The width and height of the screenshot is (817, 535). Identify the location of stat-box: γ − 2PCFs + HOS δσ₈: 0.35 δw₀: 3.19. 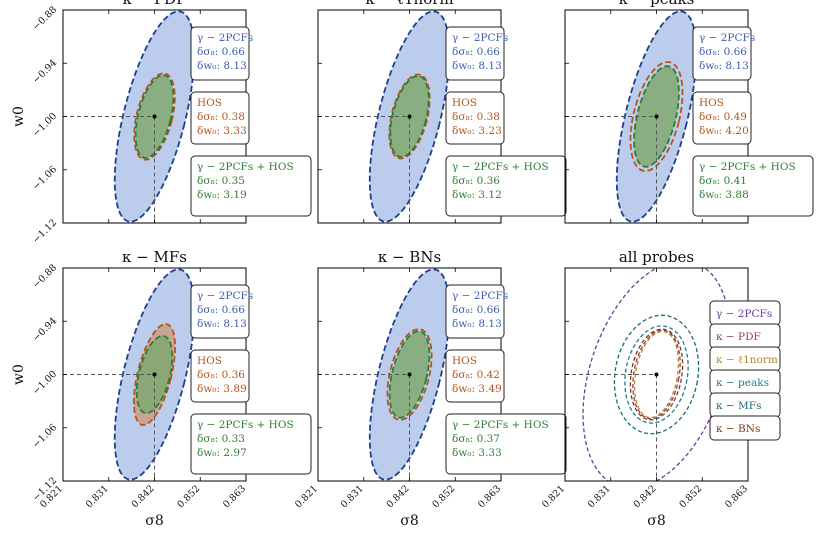
(251, 186).